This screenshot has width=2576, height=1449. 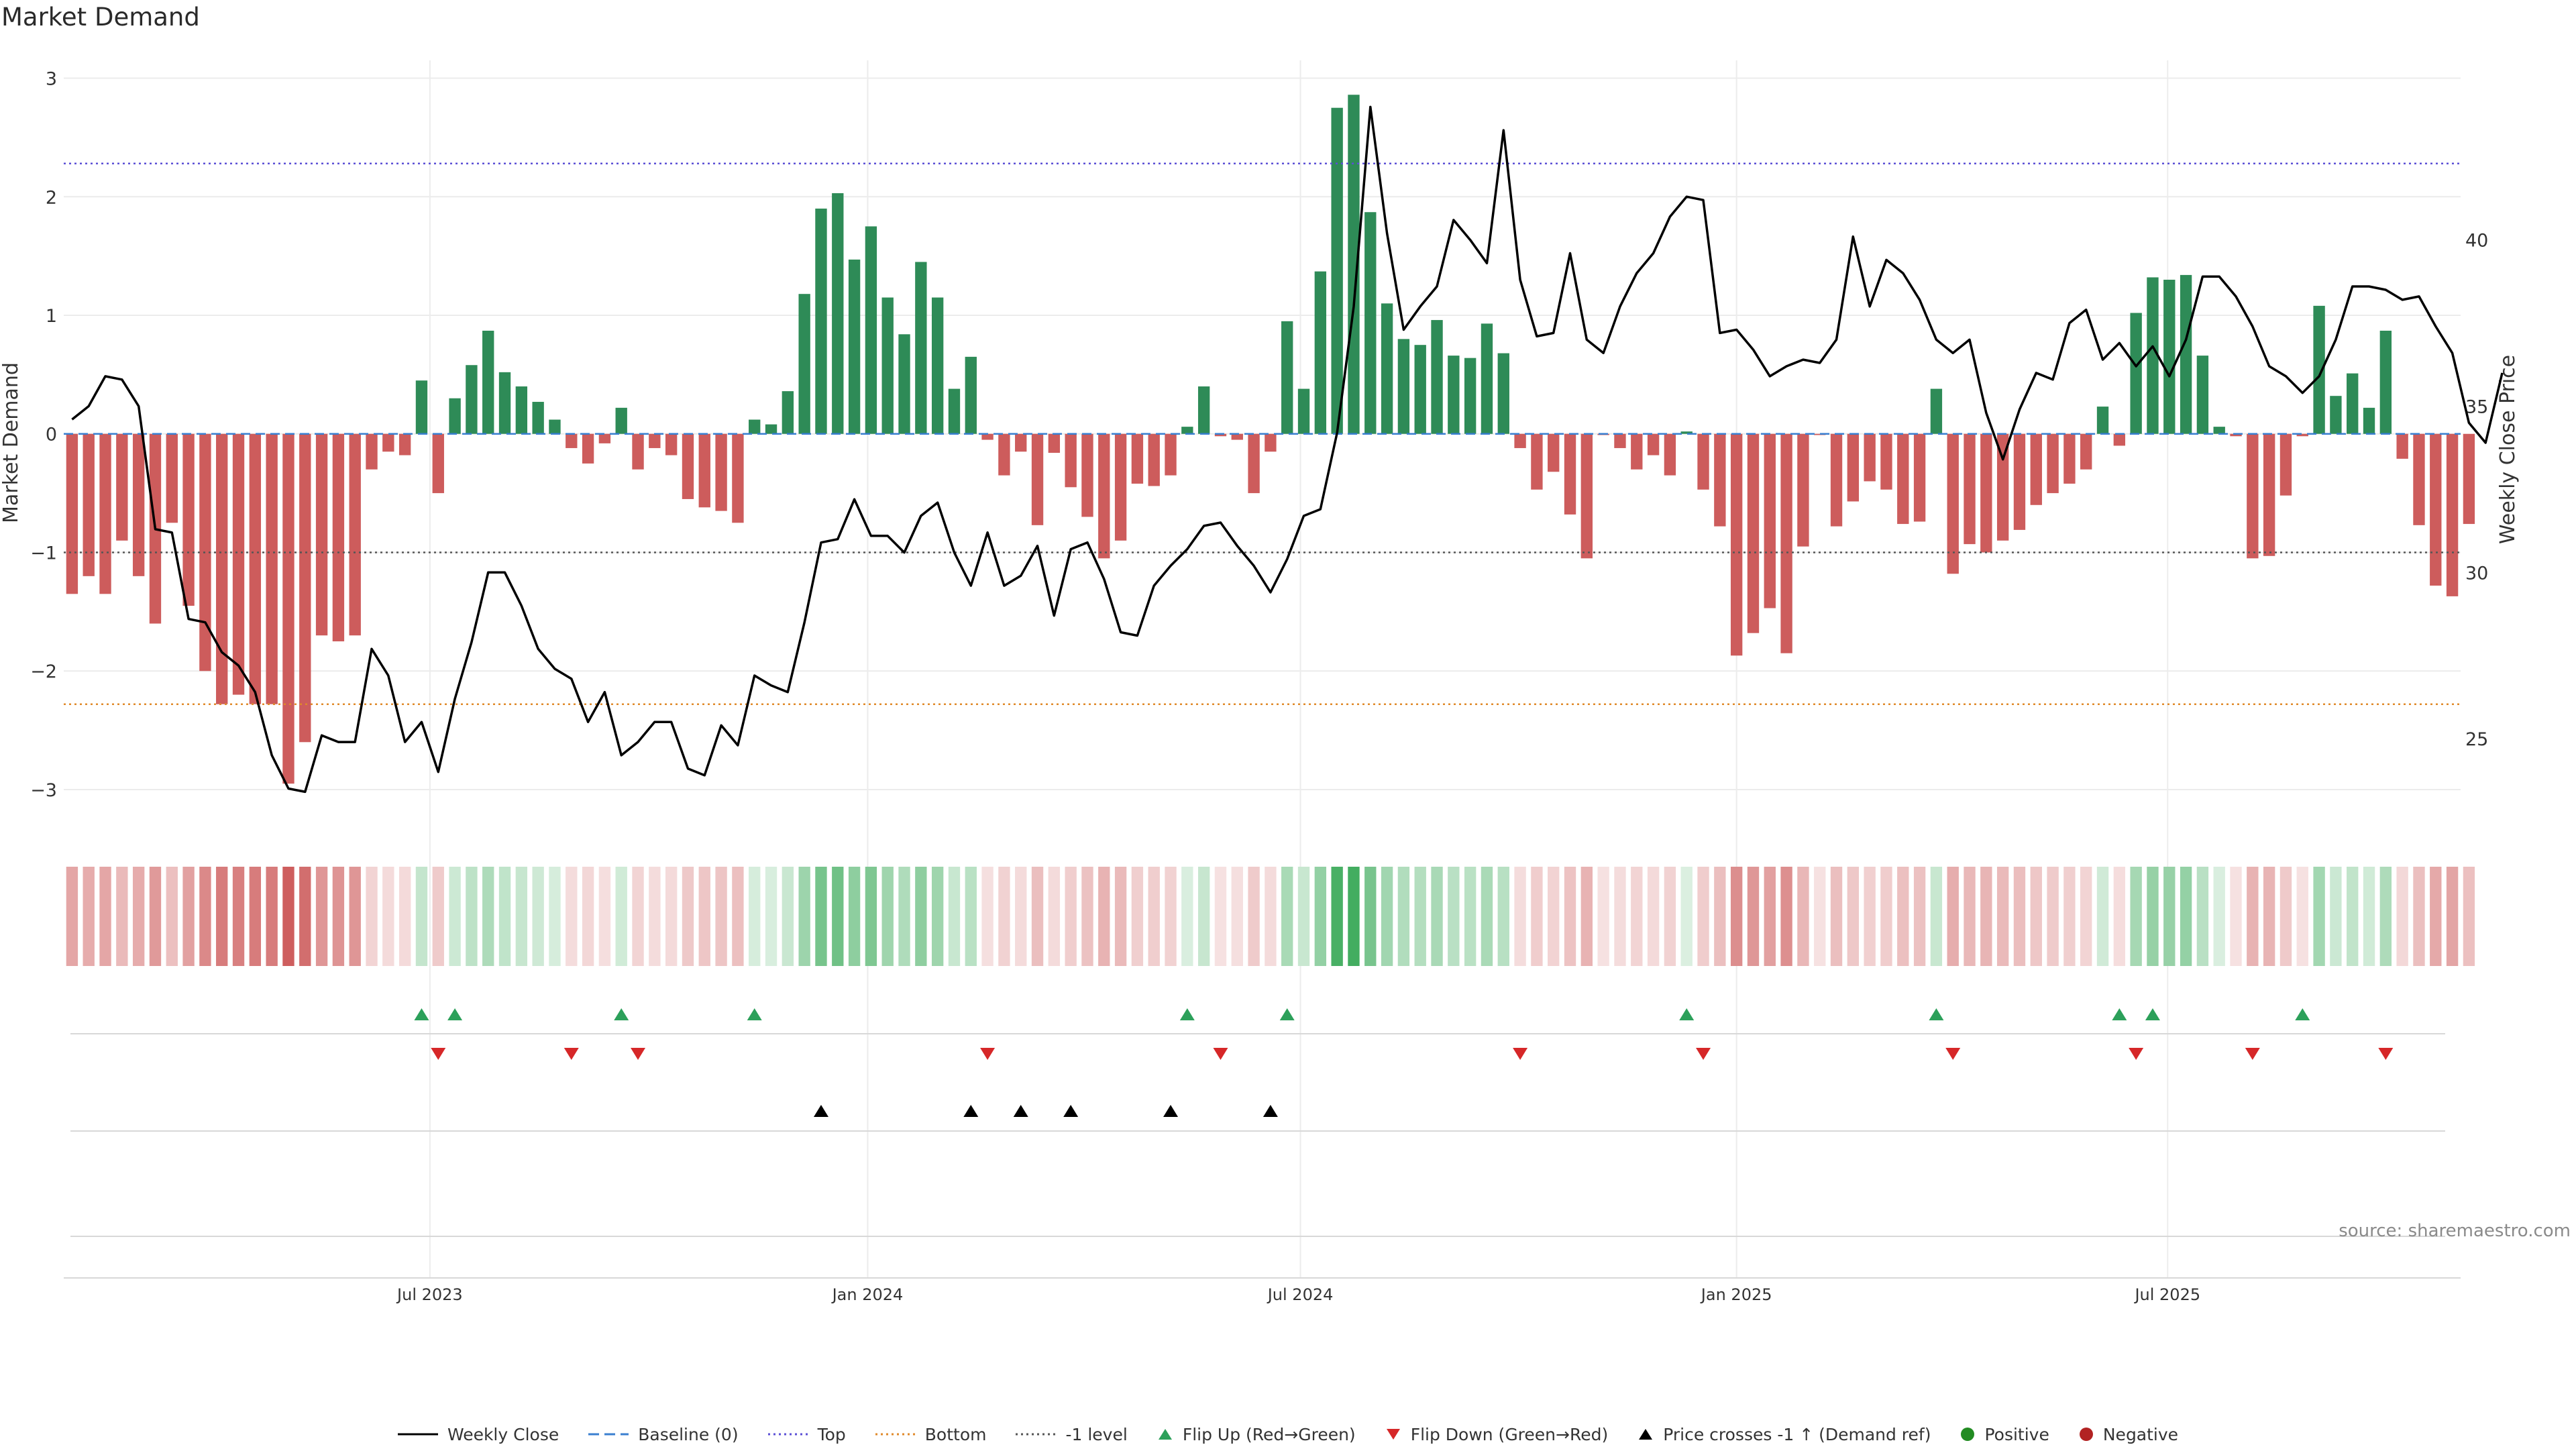 What do you see at coordinates (1071, 1111) in the screenshot?
I see `price-cross-marker` at bounding box center [1071, 1111].